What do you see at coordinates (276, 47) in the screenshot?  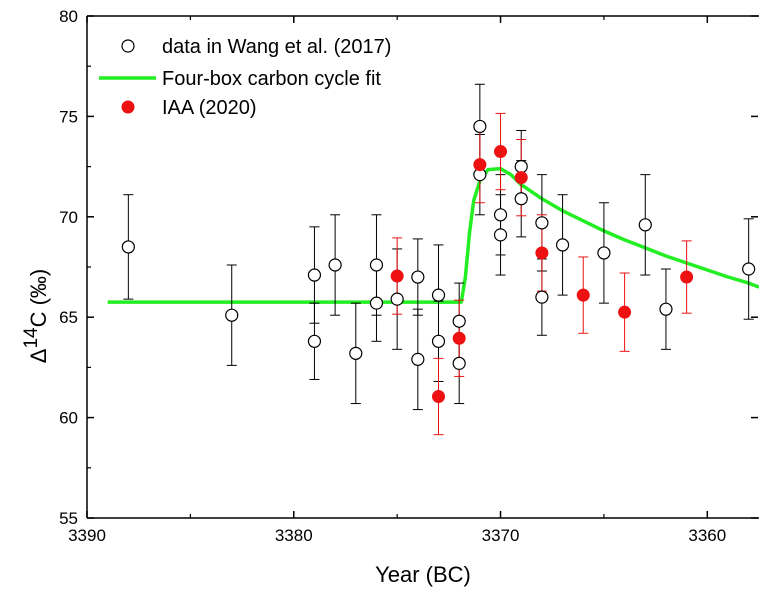 I see `legend-label-wang: data in Wang et al. (2017)` at bounding box center [276, 47].